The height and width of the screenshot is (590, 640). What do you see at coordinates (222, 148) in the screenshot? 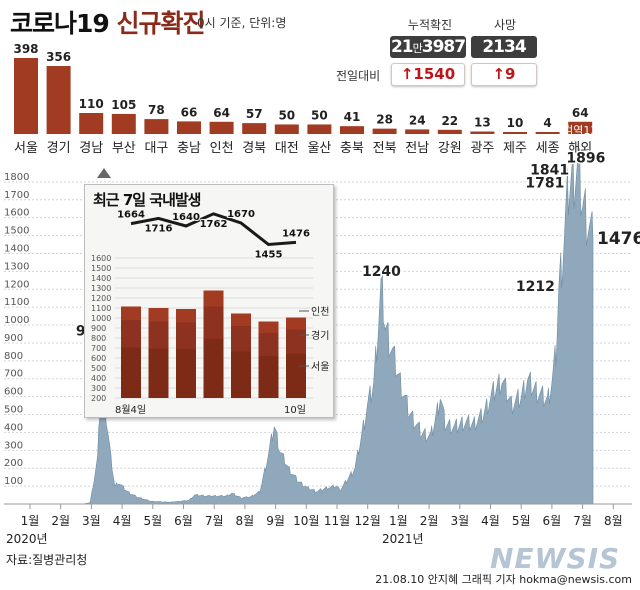
I see `region-bar-label: 인천` at bounding box center [222, 148].